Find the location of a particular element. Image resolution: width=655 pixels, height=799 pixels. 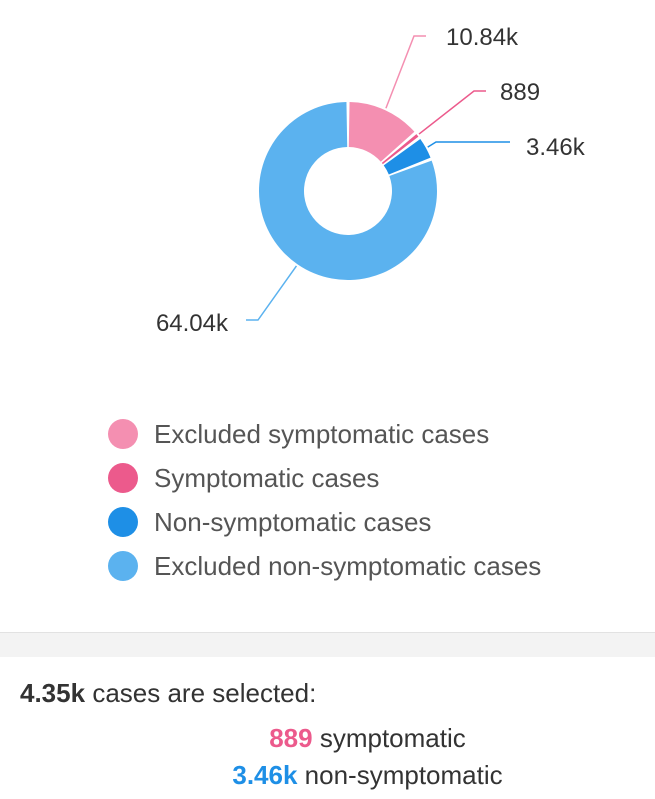

slice-non-symptomatic is located at coordinates (407, 157).